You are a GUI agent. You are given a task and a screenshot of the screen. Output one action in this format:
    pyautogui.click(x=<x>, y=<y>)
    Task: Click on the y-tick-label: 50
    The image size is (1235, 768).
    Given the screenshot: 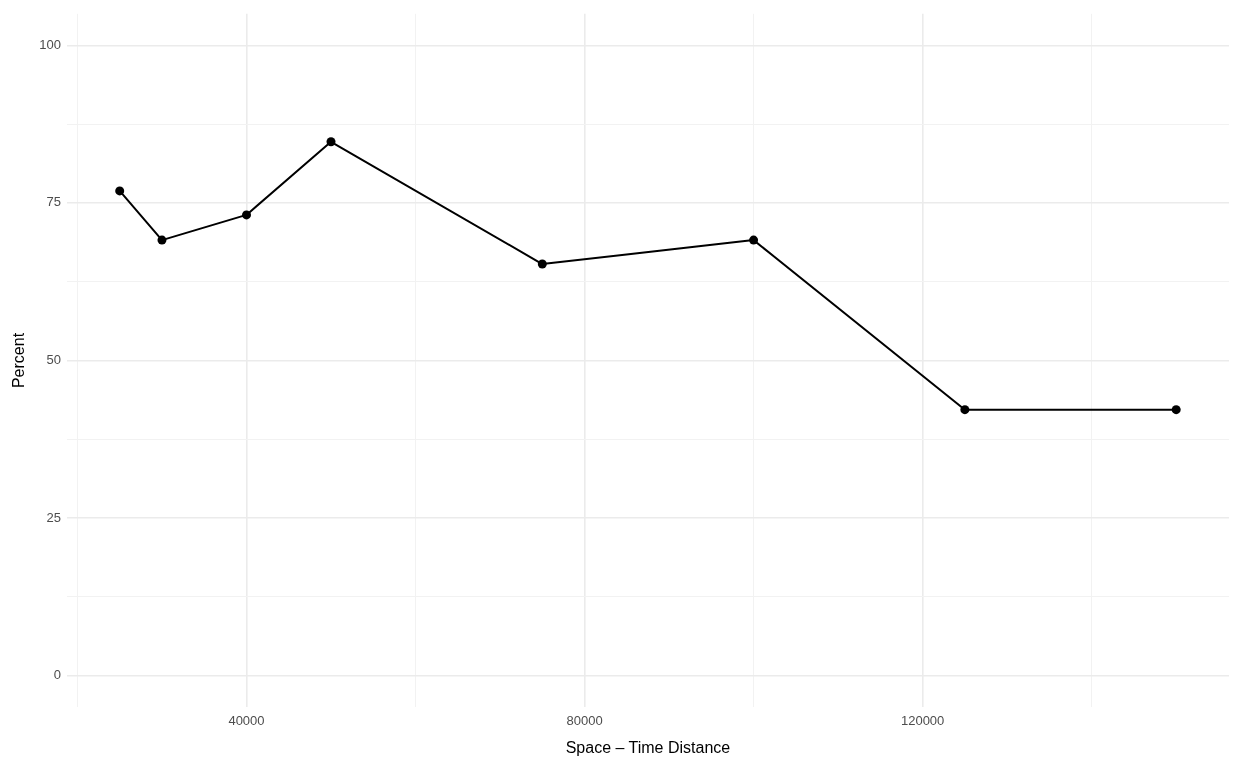 What is the action you would take?
    pyautogui.click(x=53, y=360)
    